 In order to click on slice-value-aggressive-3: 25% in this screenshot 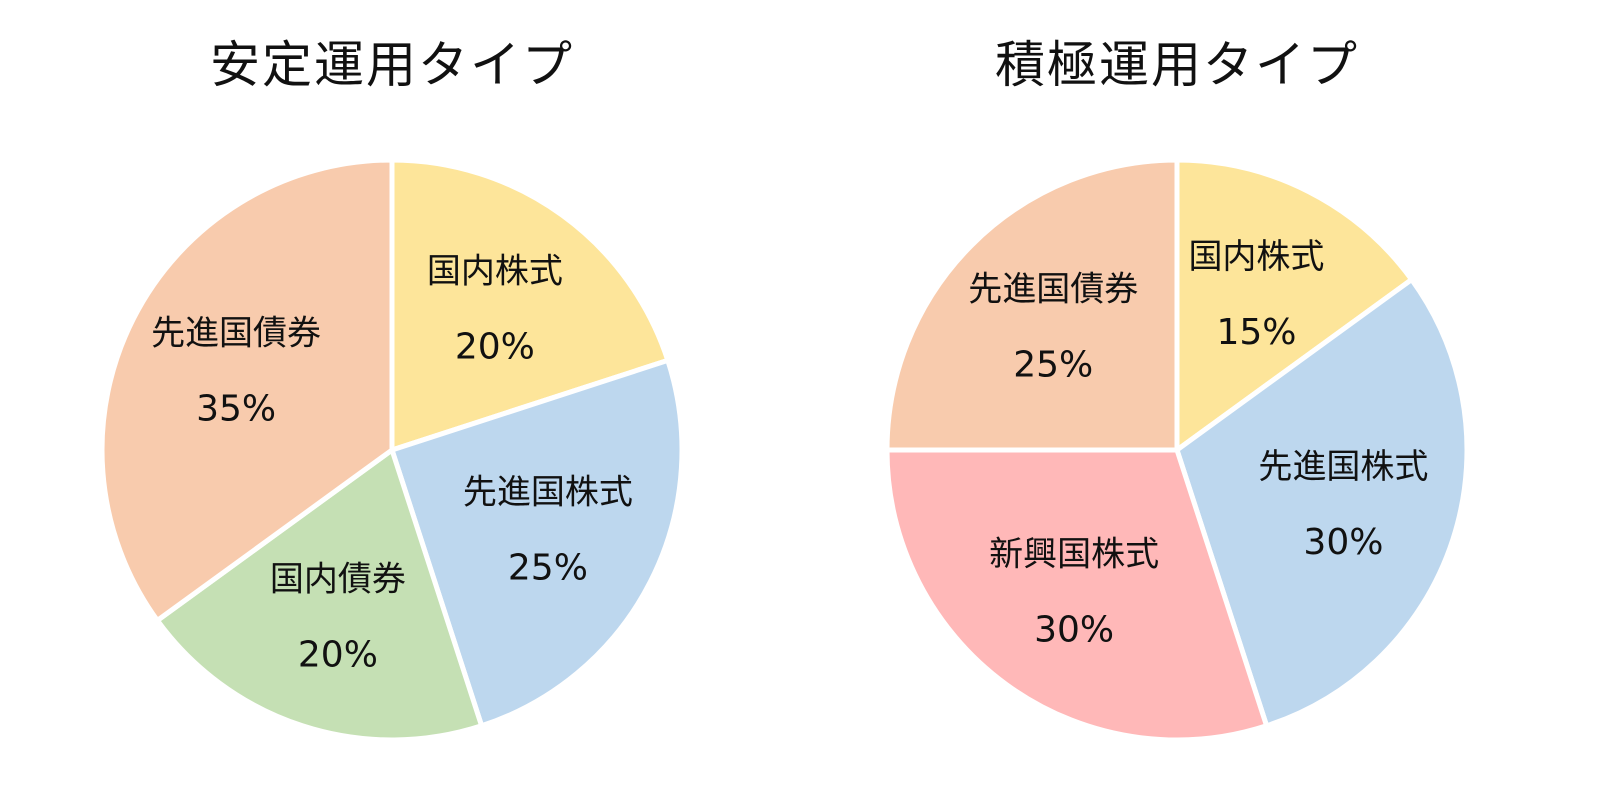, I will do `click(1053, 364)`.